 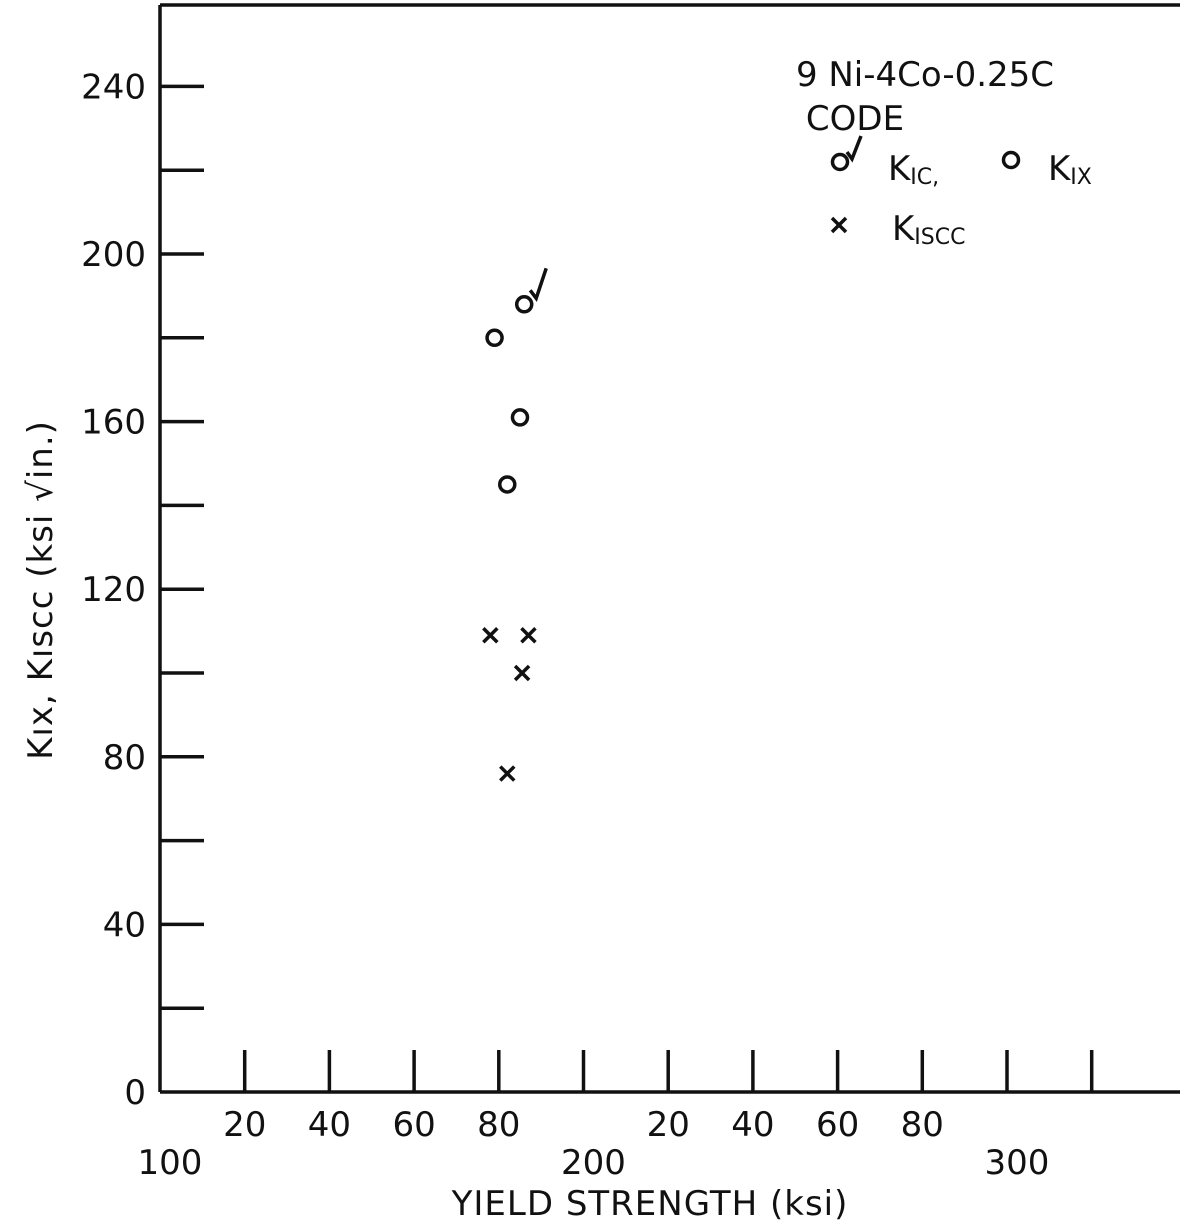 I want to click on y-tick-label: 240, so click(x=113, y=87).